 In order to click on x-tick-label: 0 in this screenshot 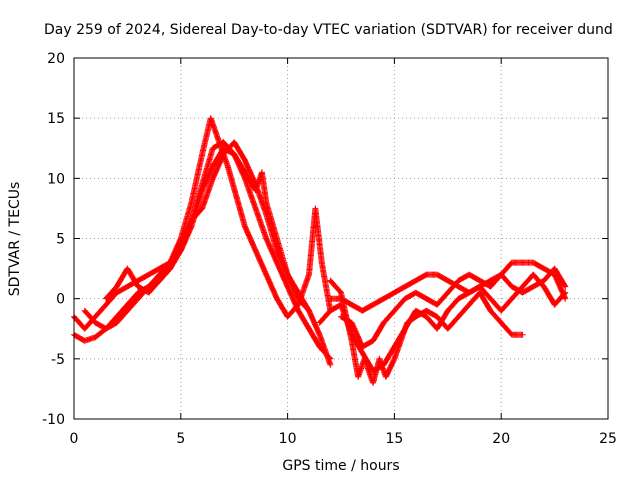, I will do `click(74, 439)`.